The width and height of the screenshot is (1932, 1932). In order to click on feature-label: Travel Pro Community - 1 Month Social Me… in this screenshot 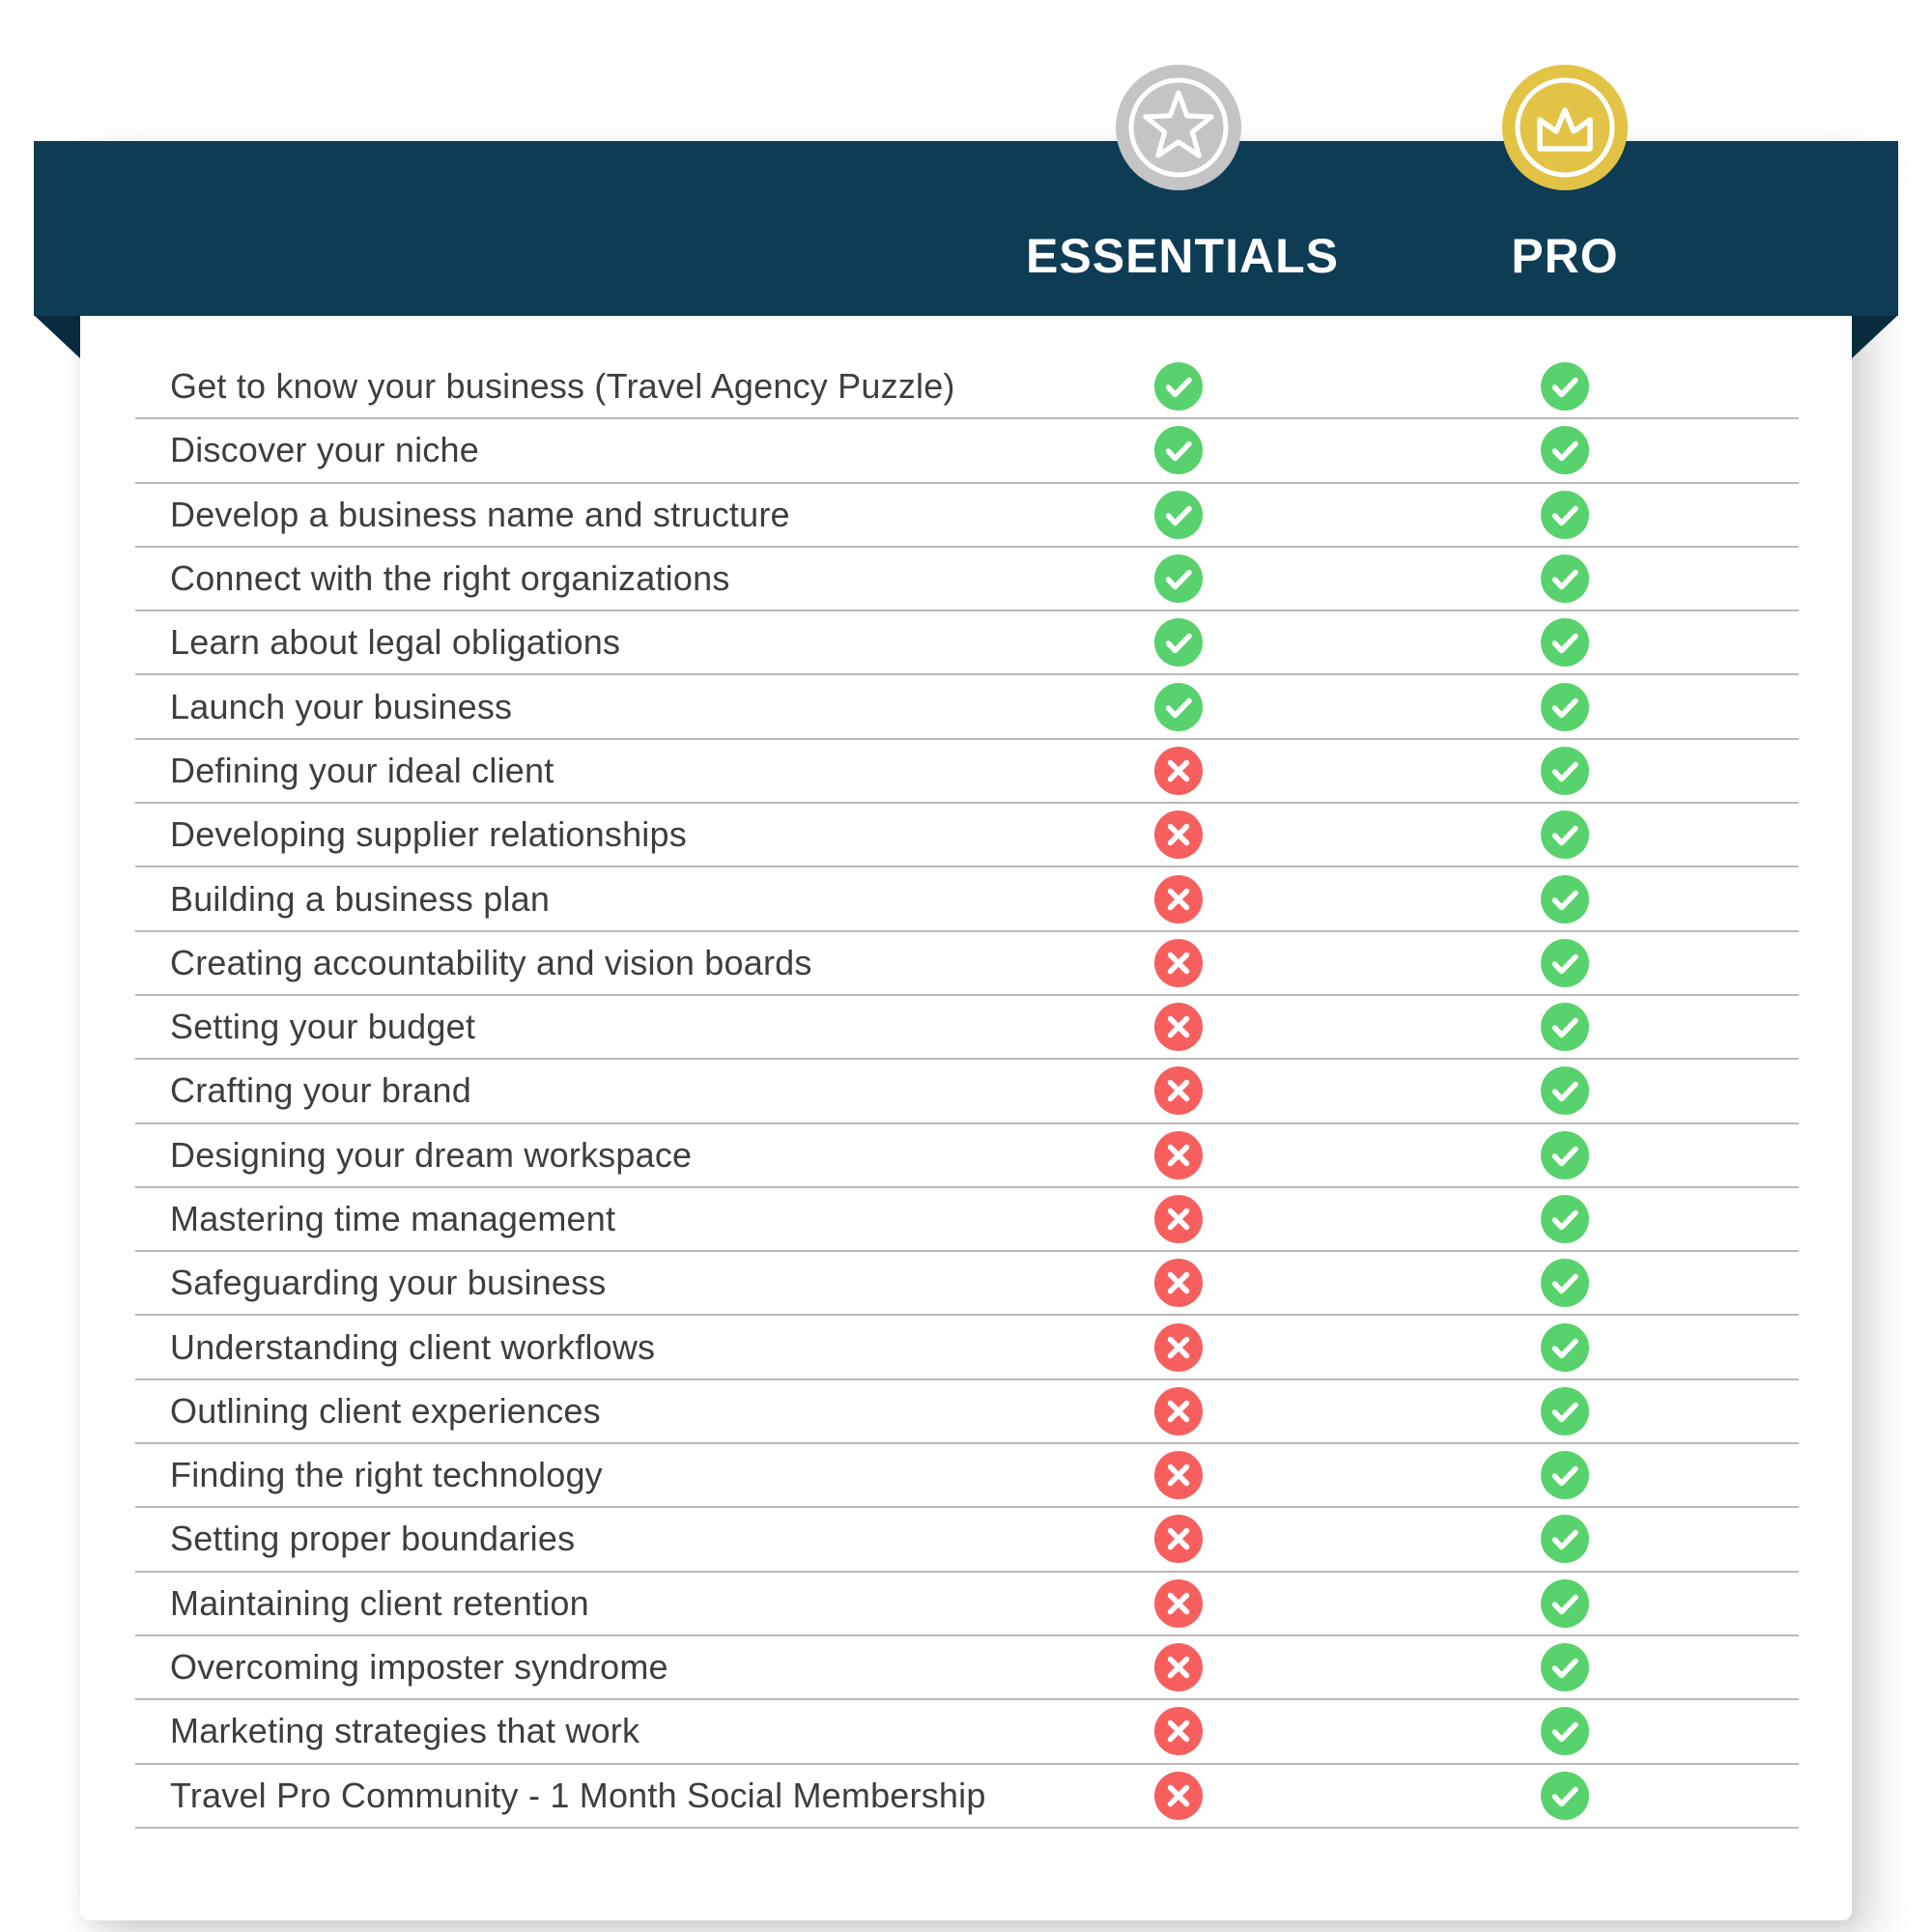, I will do `click(578, 1795)`.